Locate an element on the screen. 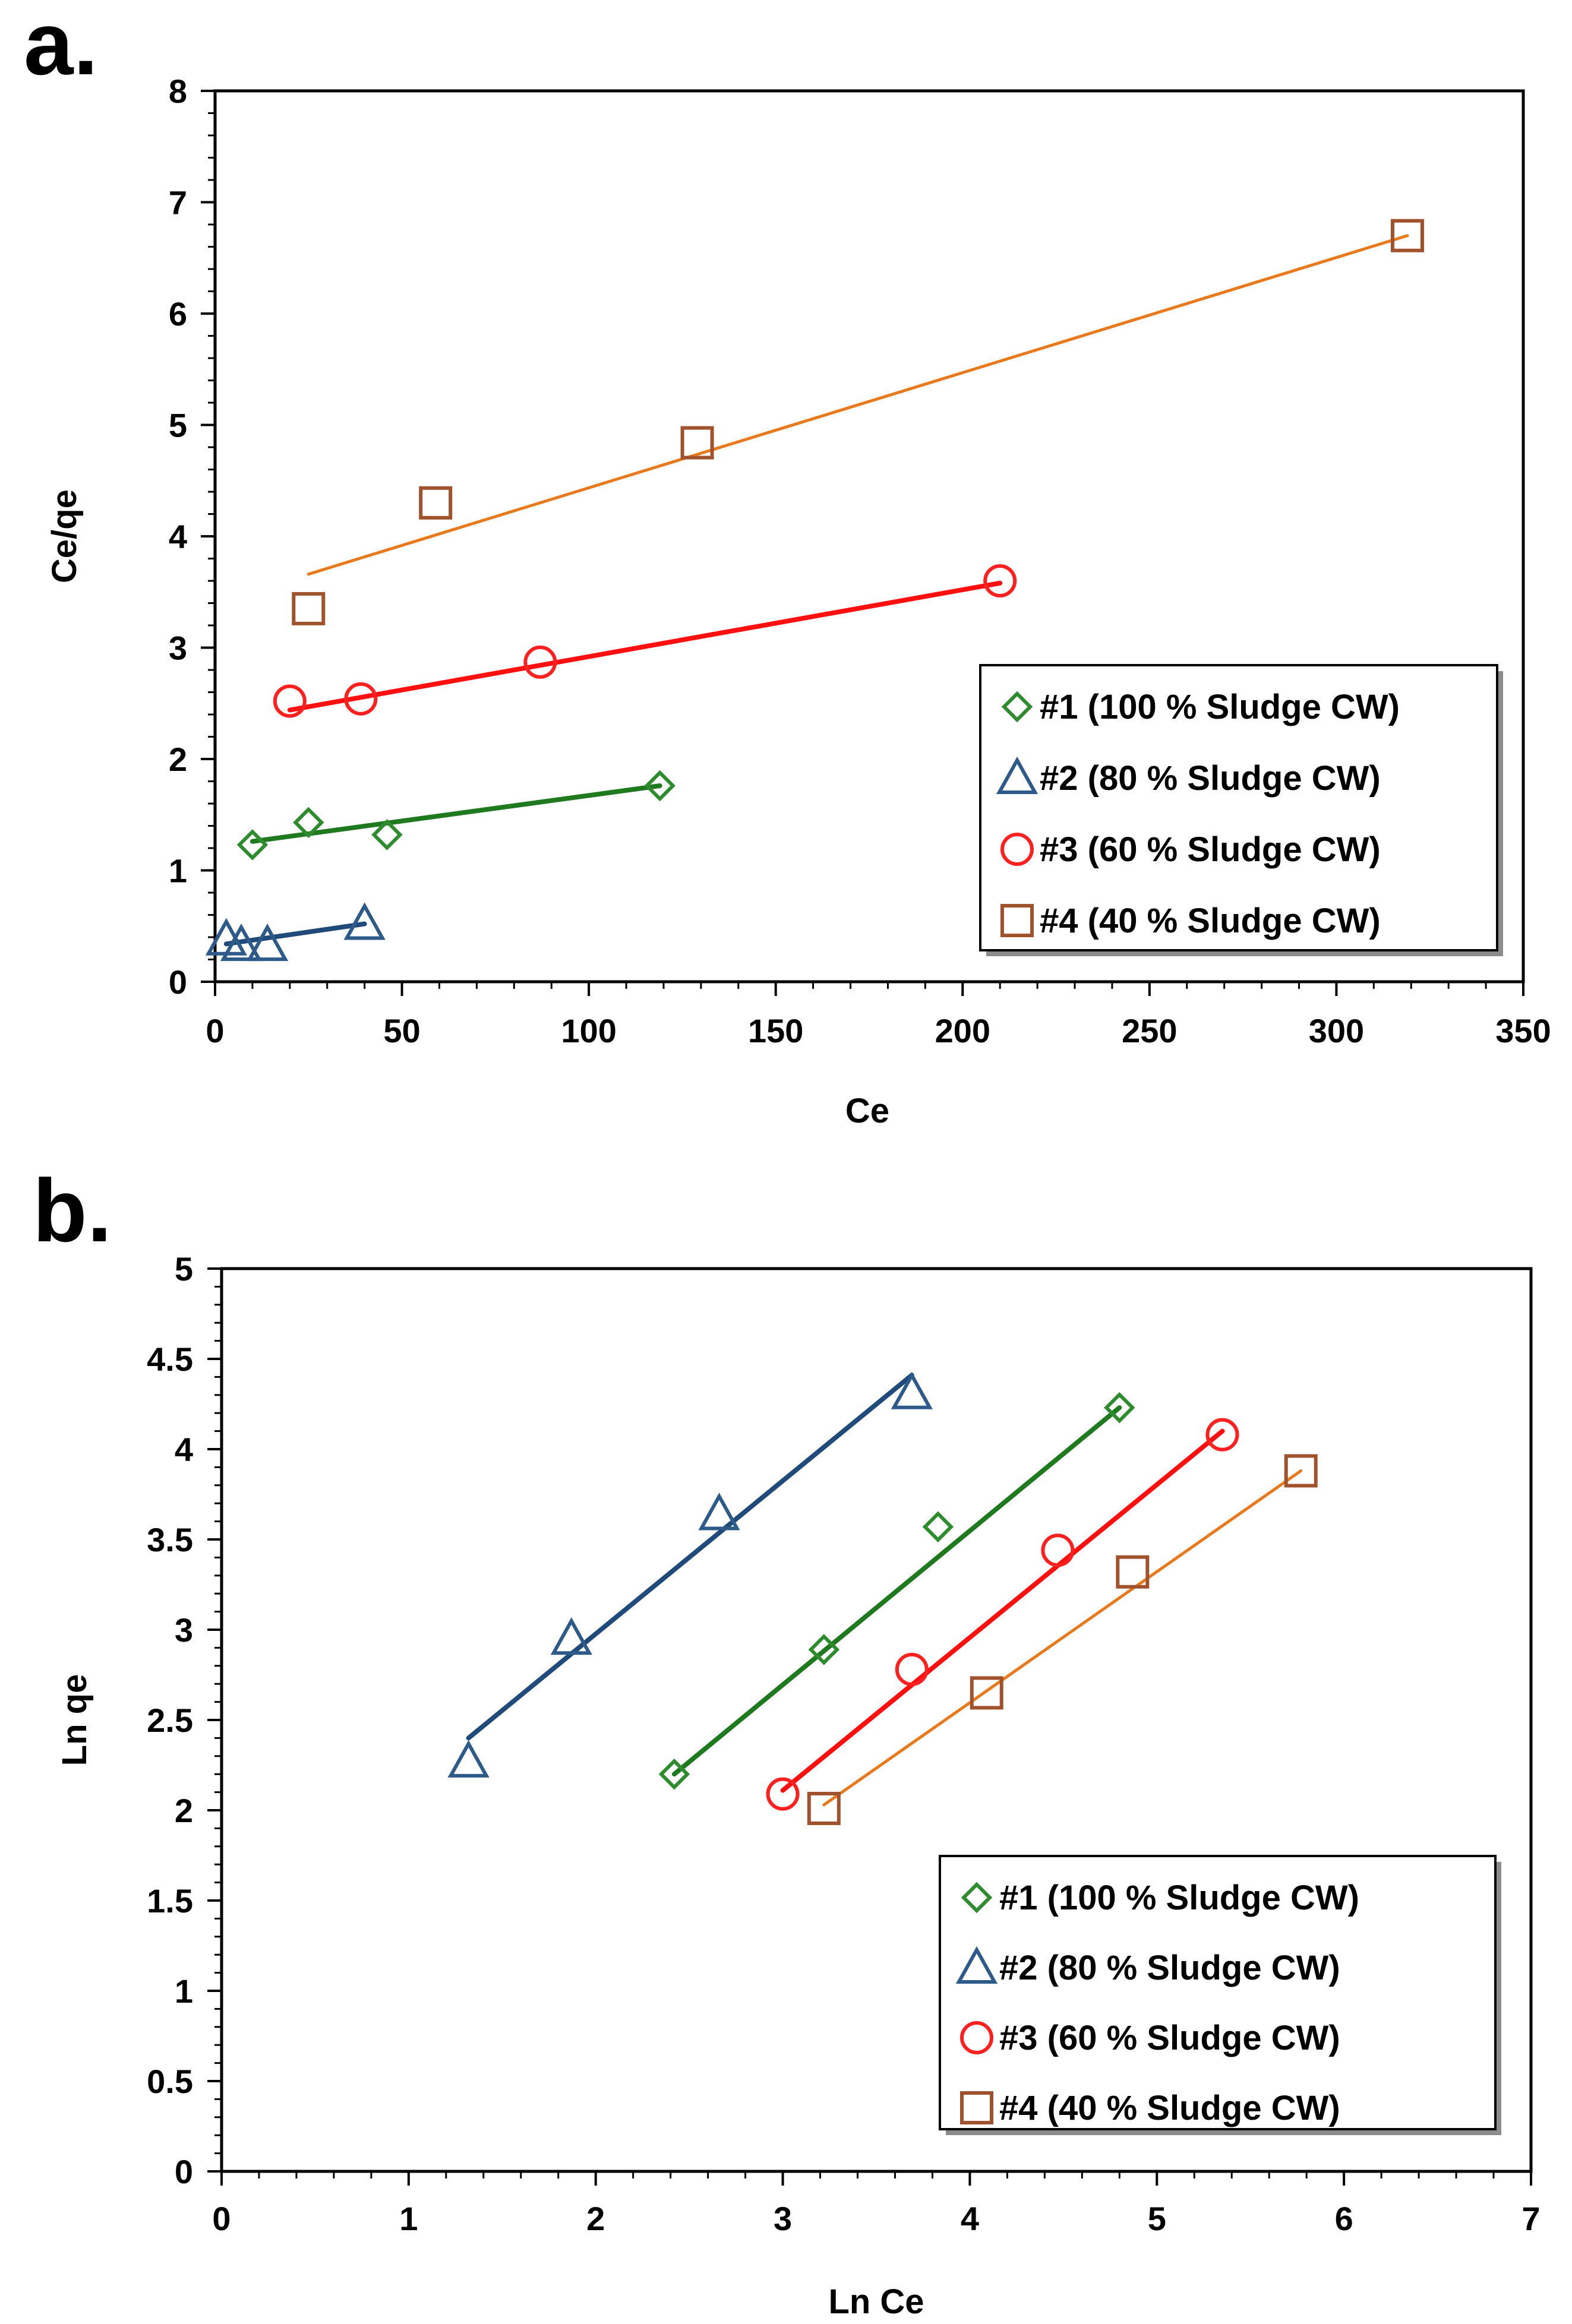 This screenshot has height=2324, width=1572. x-axis-title: Ce is located at coordinates (867, 1111).